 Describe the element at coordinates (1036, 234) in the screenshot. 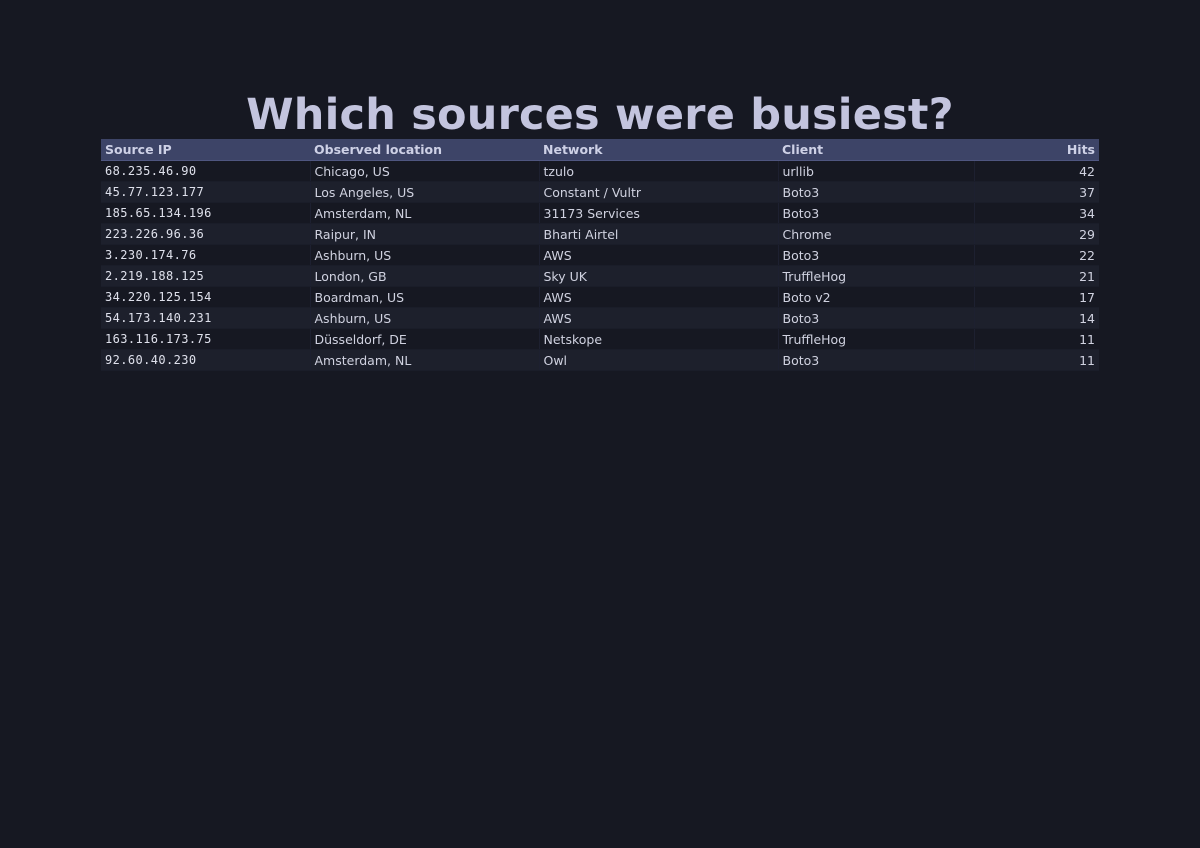

I see `cell-hits: 29` at that location.